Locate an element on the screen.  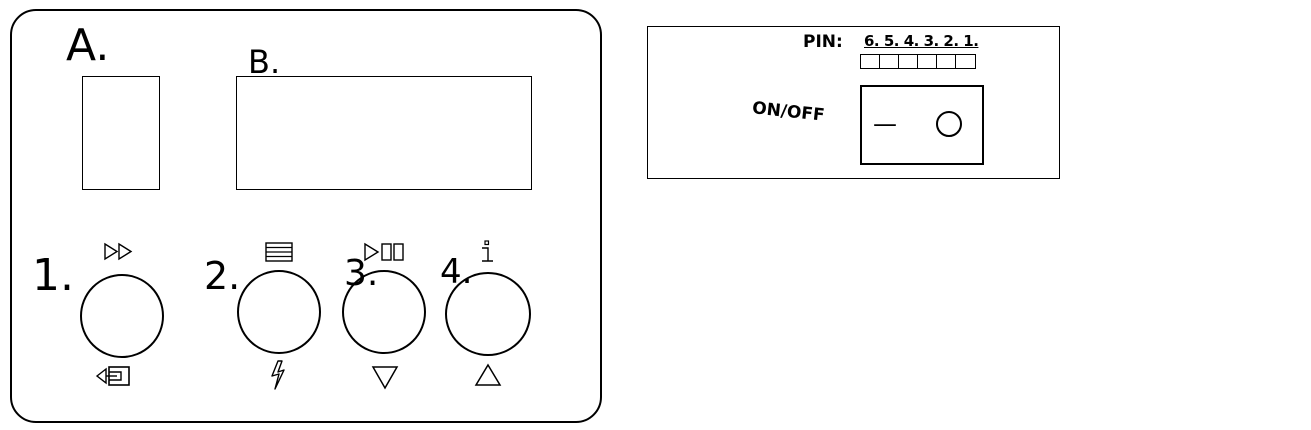
label-b: B. is located at coordinates (264, 62).